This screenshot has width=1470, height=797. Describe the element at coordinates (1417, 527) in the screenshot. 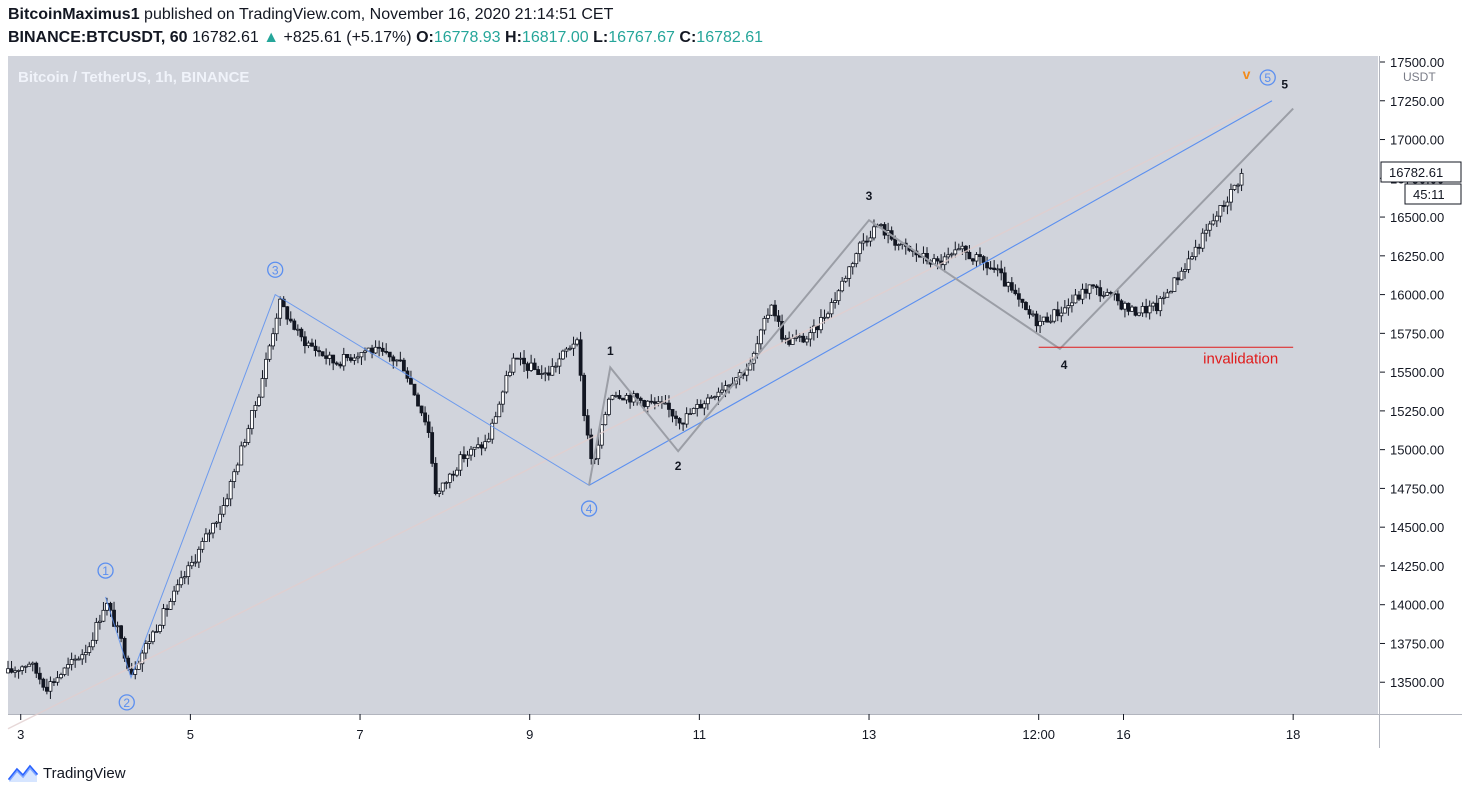

I see `y-tick-label: 14500.00` at that location.